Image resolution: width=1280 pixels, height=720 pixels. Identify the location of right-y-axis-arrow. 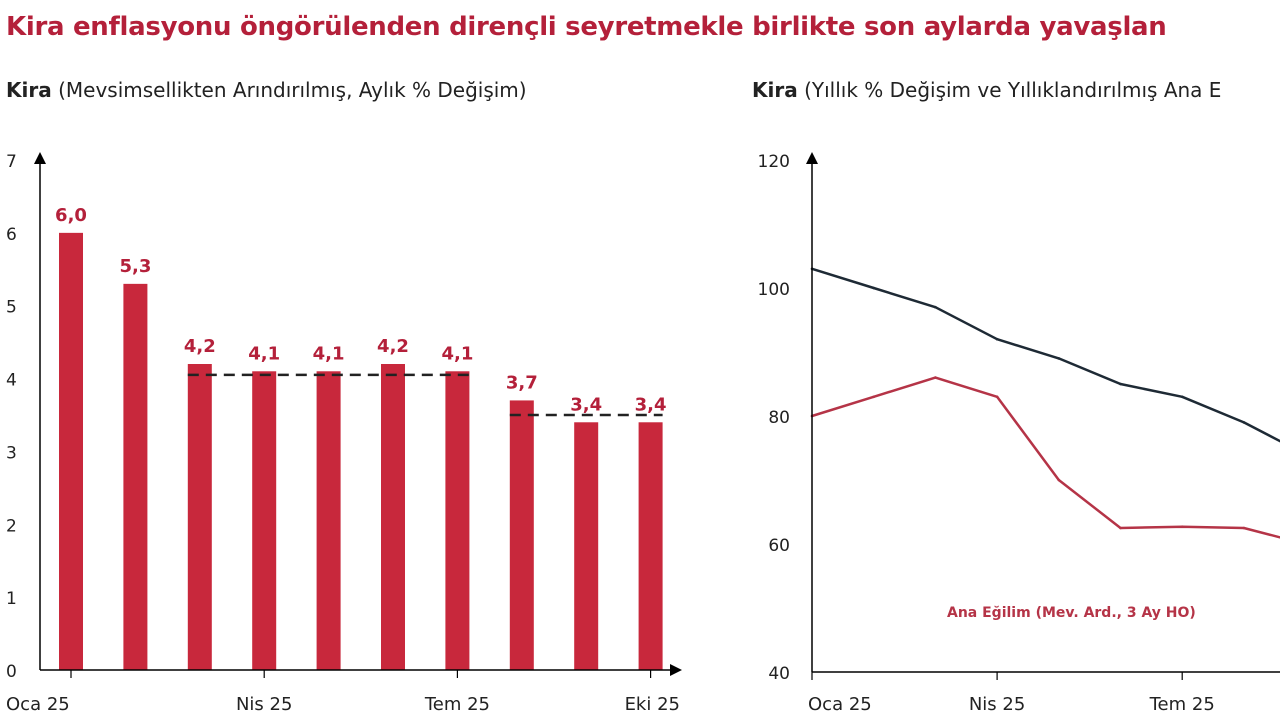
(812, 158).